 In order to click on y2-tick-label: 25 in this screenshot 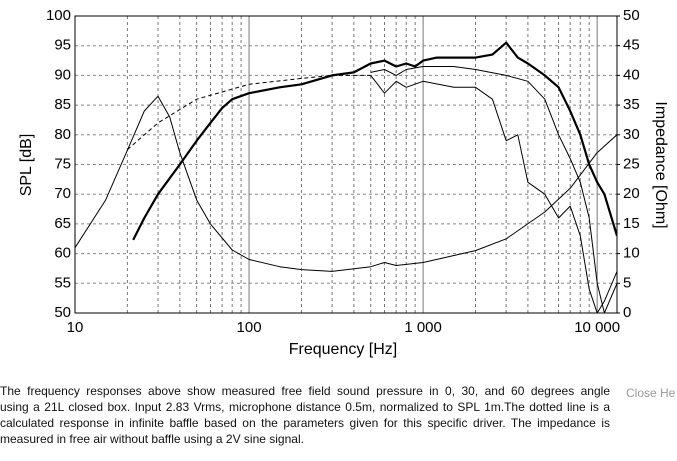, I will do `click(631, 163)`.